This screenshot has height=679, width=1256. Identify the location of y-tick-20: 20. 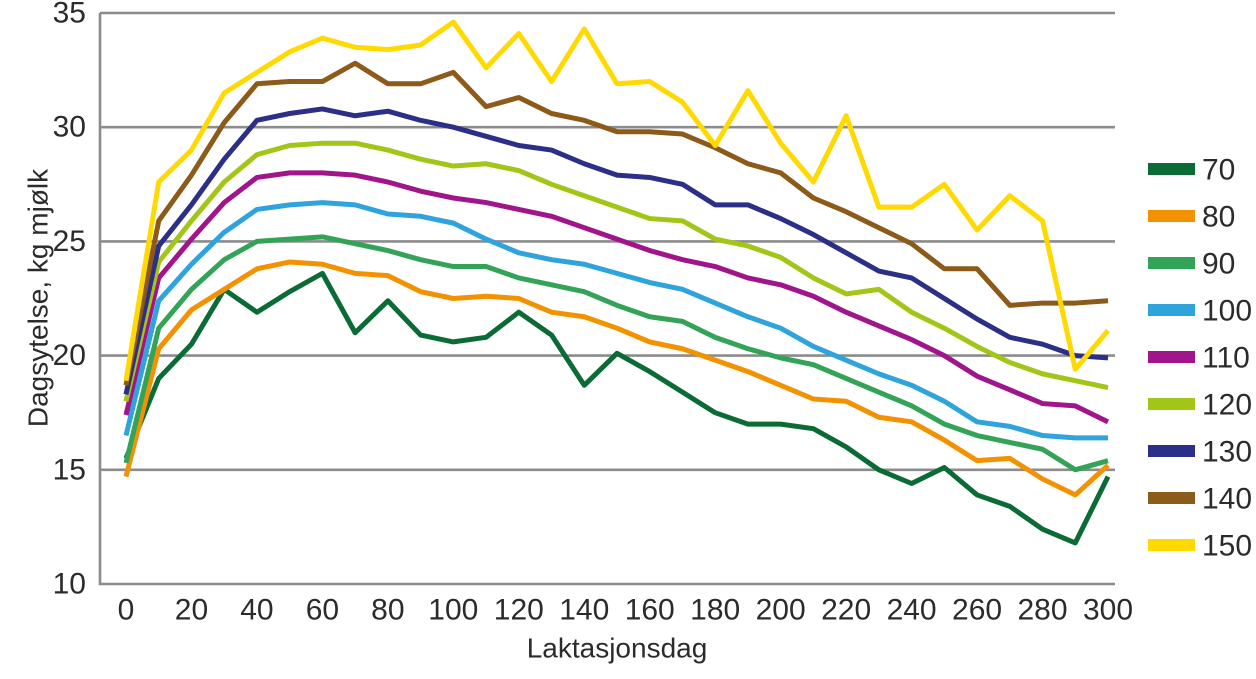
(69, 355).